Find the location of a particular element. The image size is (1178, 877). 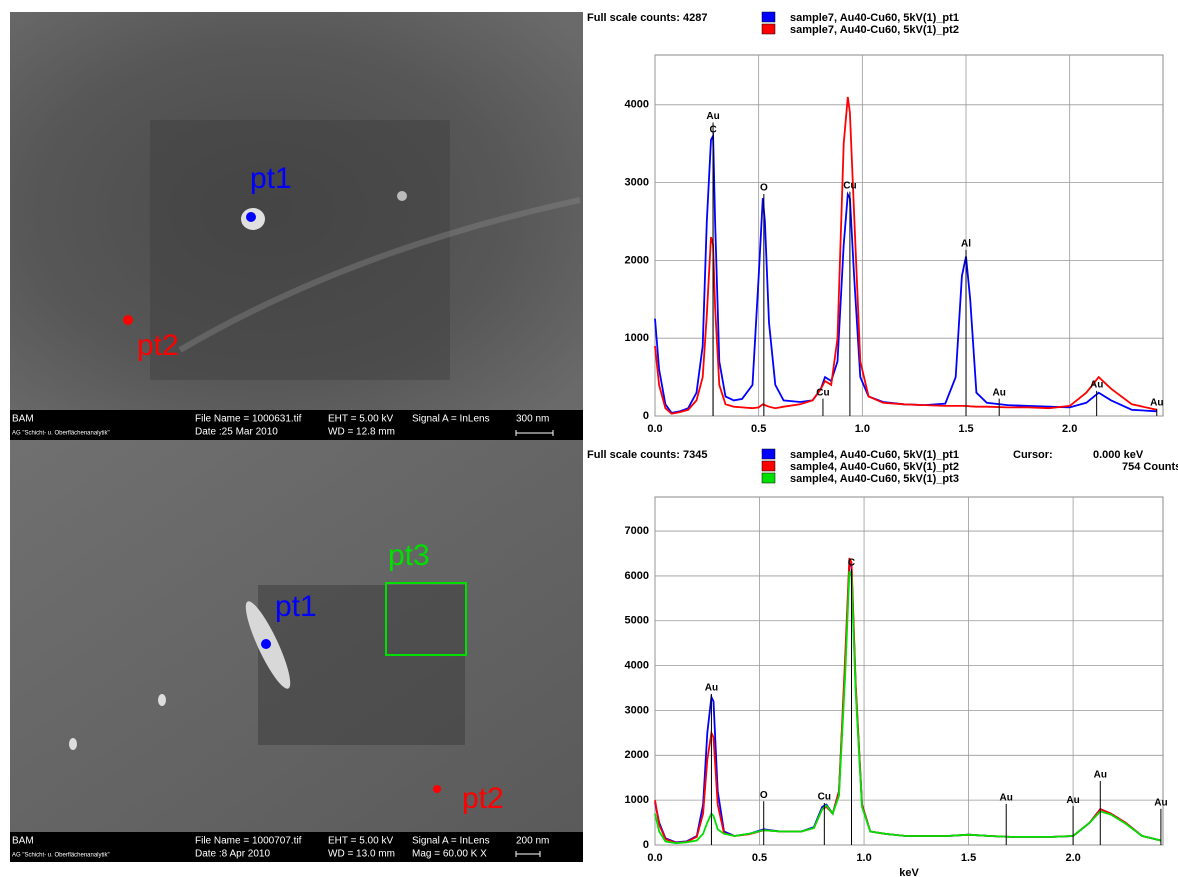

legend-label: sample7, Au40-Cu60, 5kV(1)_pt1 is located at coordinates (874, 18).